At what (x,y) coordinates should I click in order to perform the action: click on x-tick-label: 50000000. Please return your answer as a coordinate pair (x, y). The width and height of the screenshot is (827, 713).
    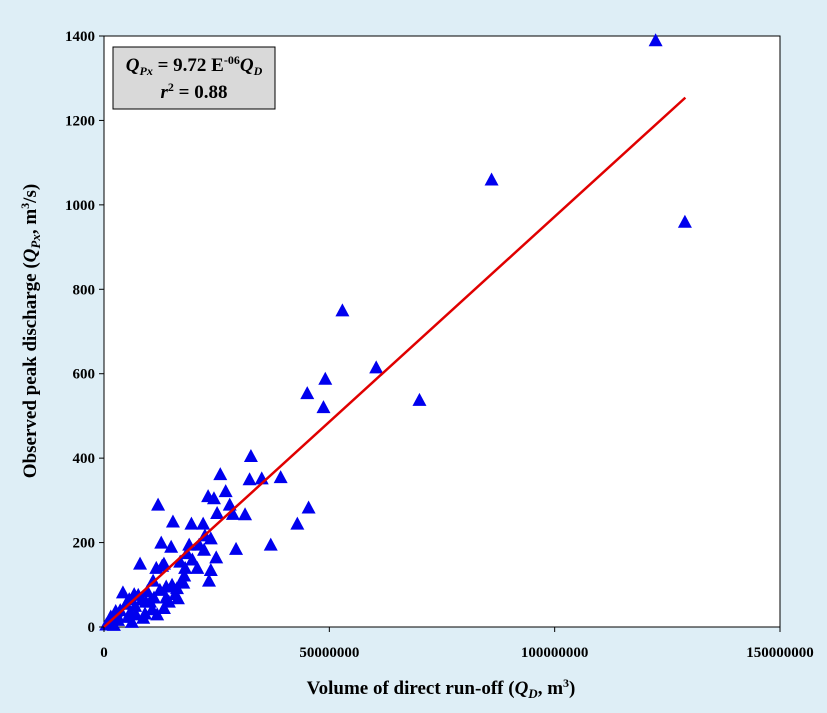
    Looking at the image, I should click on (329, 653).